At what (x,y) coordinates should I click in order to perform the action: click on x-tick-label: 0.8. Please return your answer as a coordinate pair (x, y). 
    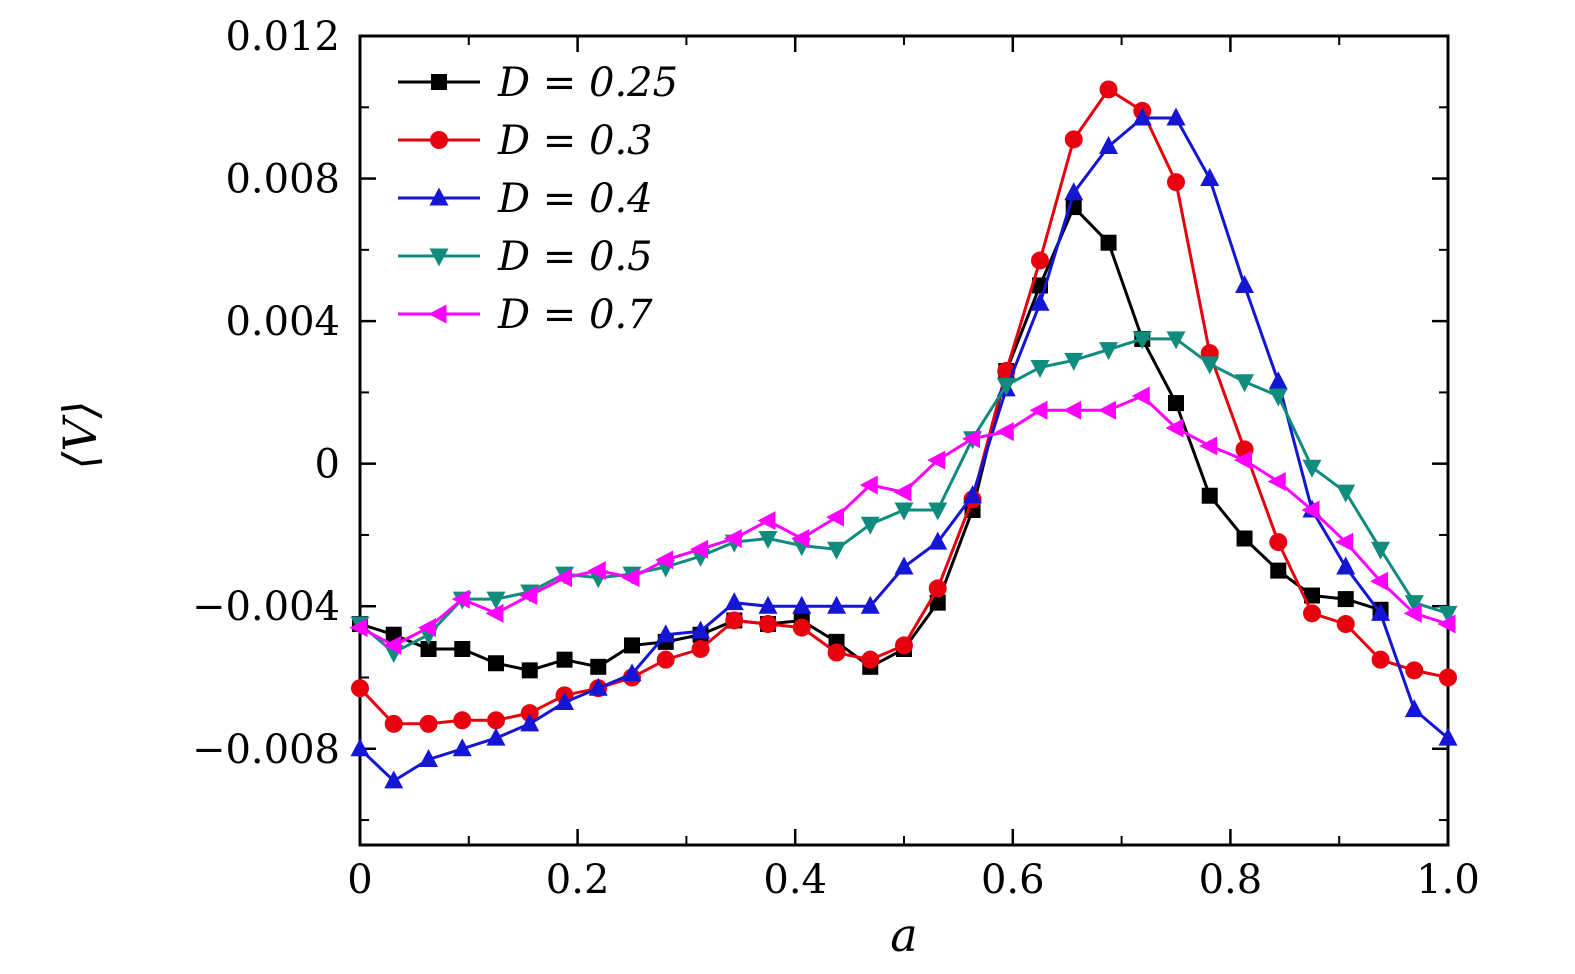
    Looking at the image, I should click on (1231, 880).